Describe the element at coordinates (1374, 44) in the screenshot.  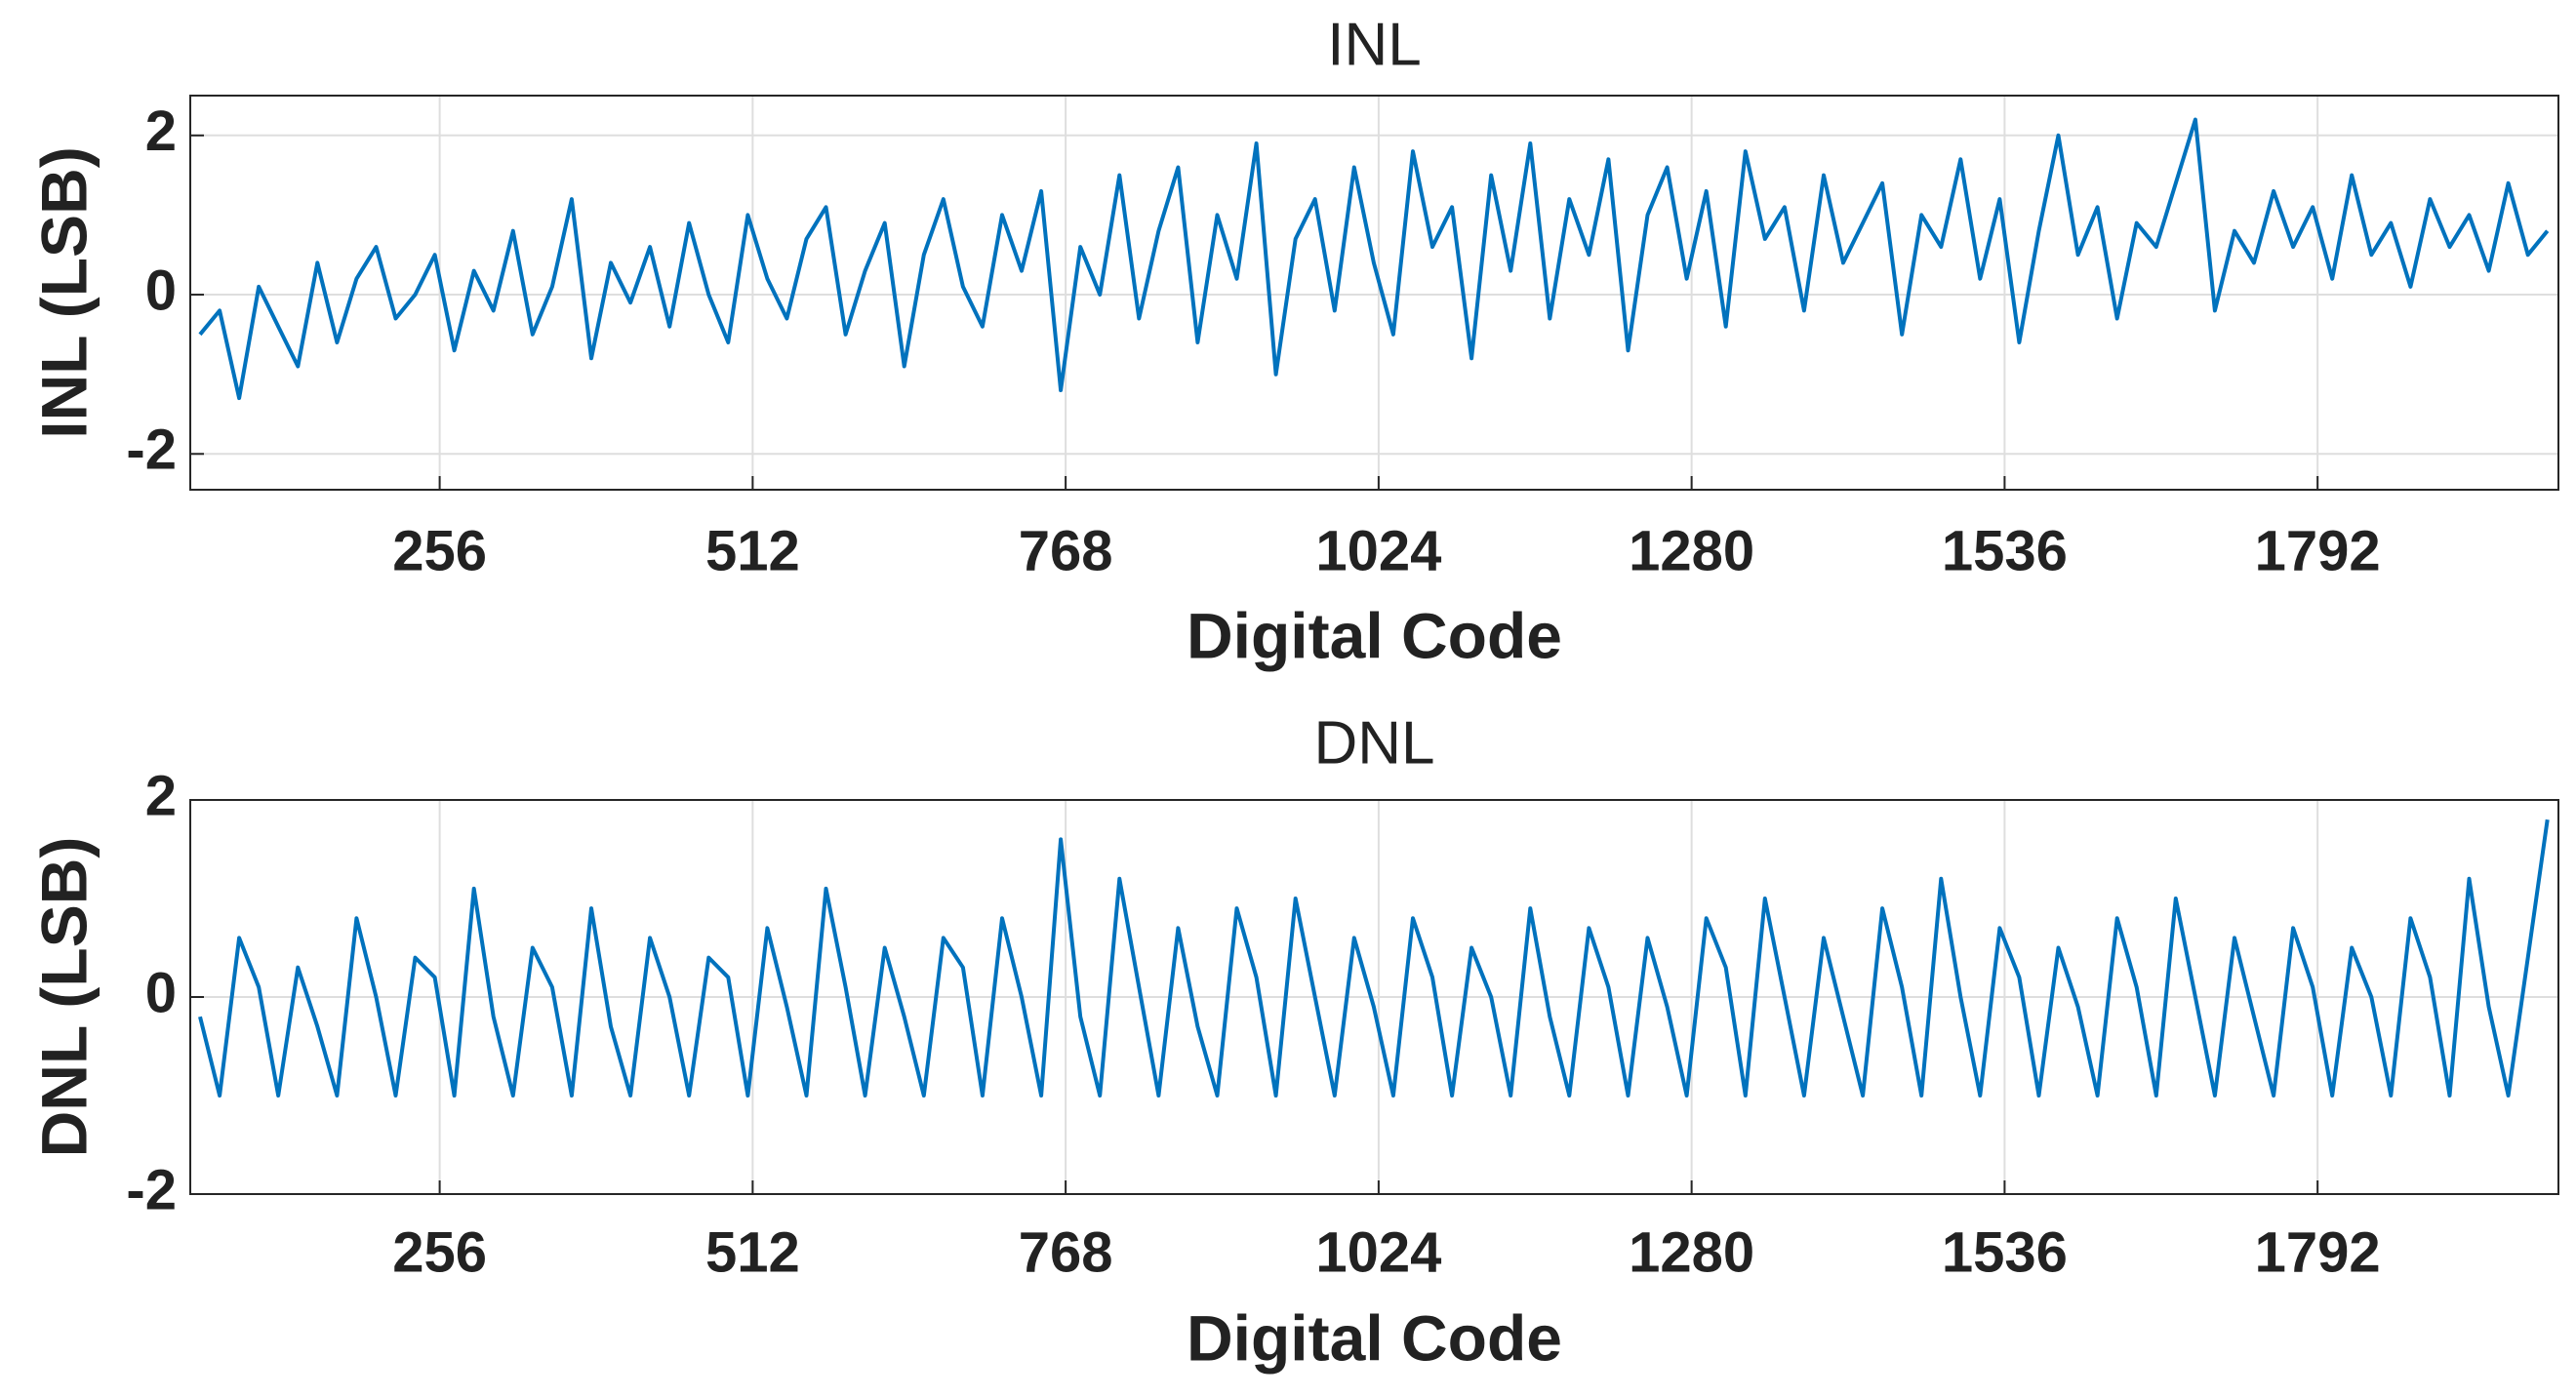
I see `chart-title: INL` at that location.